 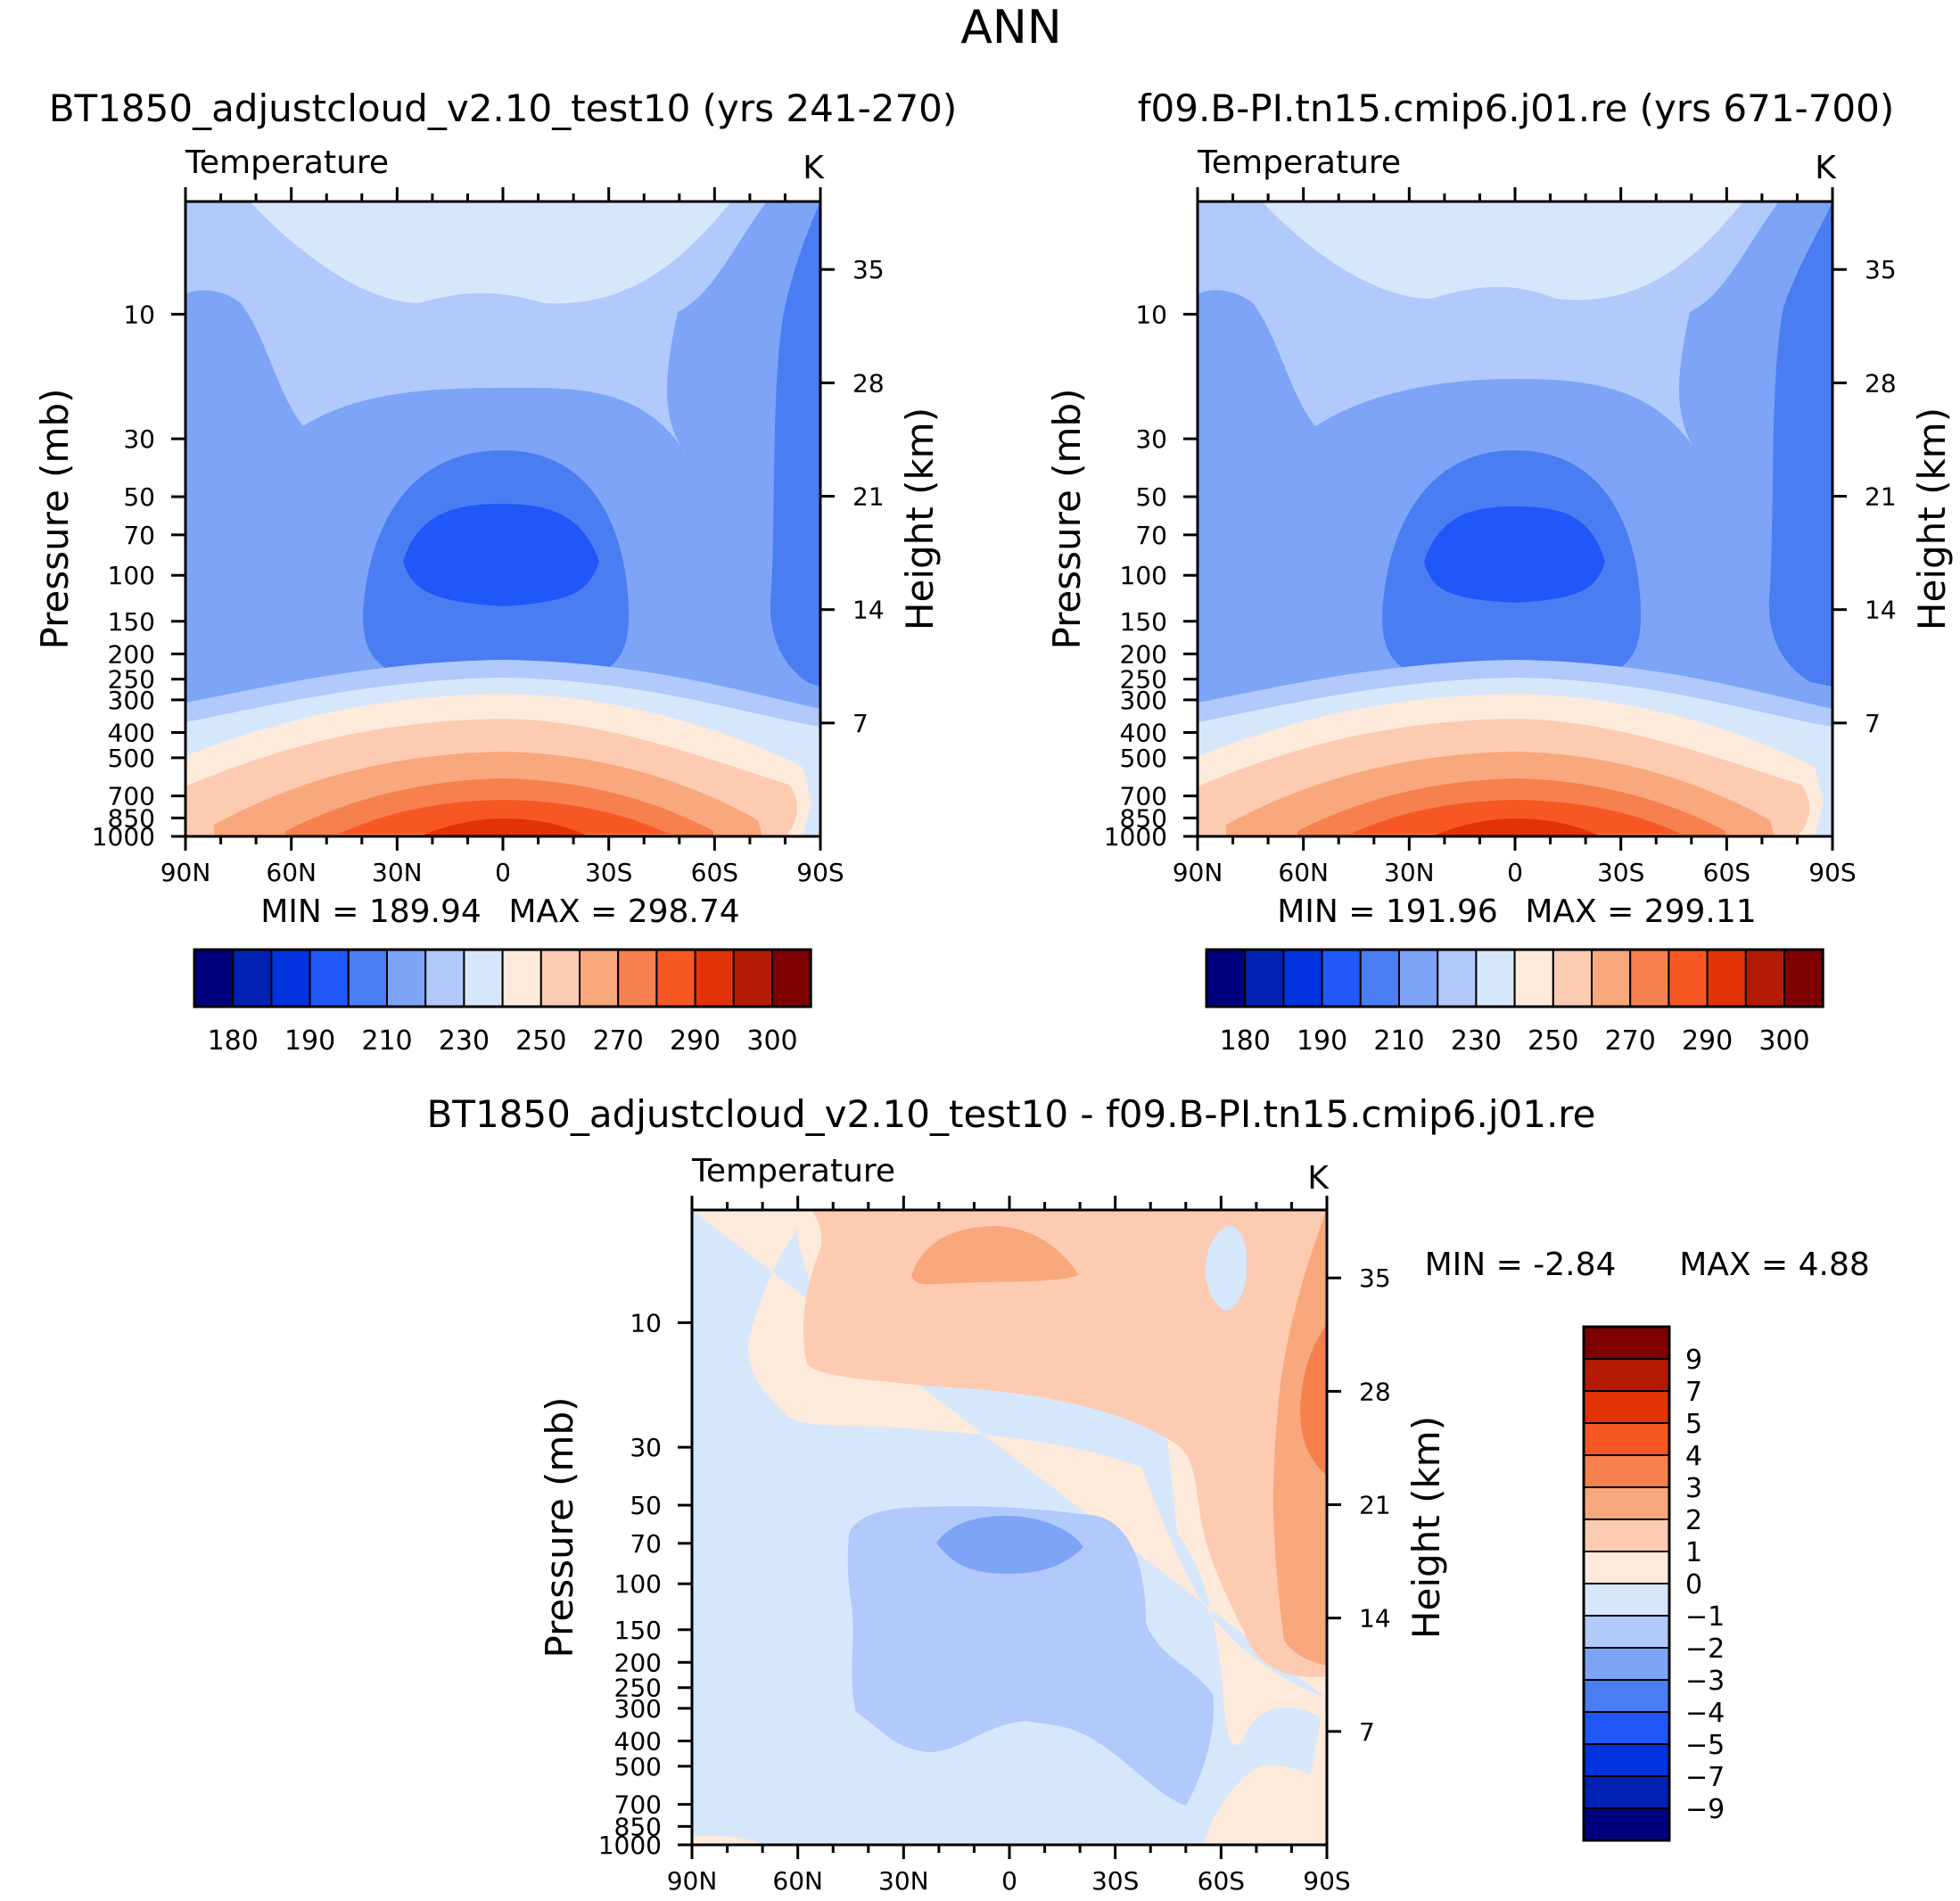 I want to click on x-tick-label: 30N, so click(x=903, y=1881).